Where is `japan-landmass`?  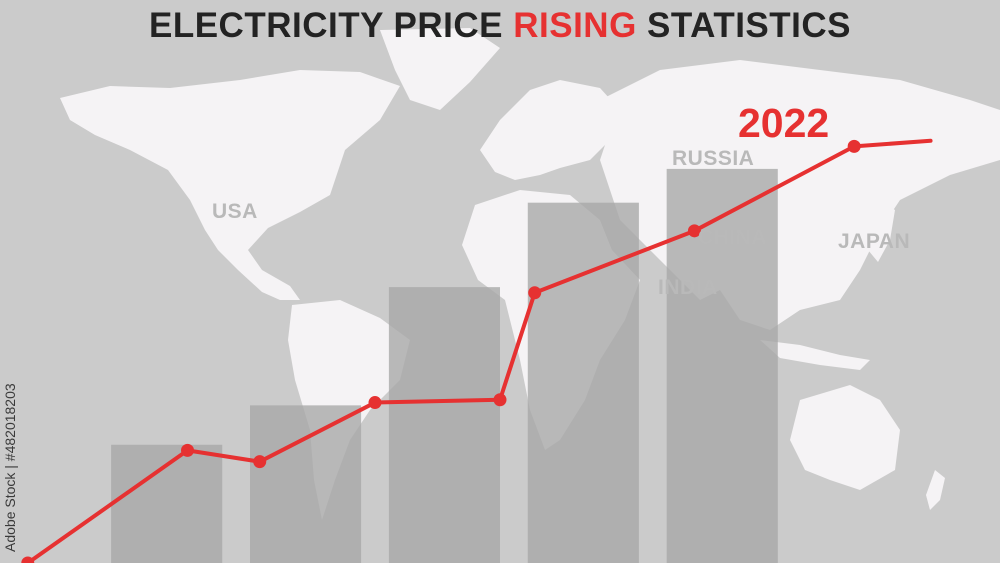
japan-landmass is located at coordinates (881, 231).